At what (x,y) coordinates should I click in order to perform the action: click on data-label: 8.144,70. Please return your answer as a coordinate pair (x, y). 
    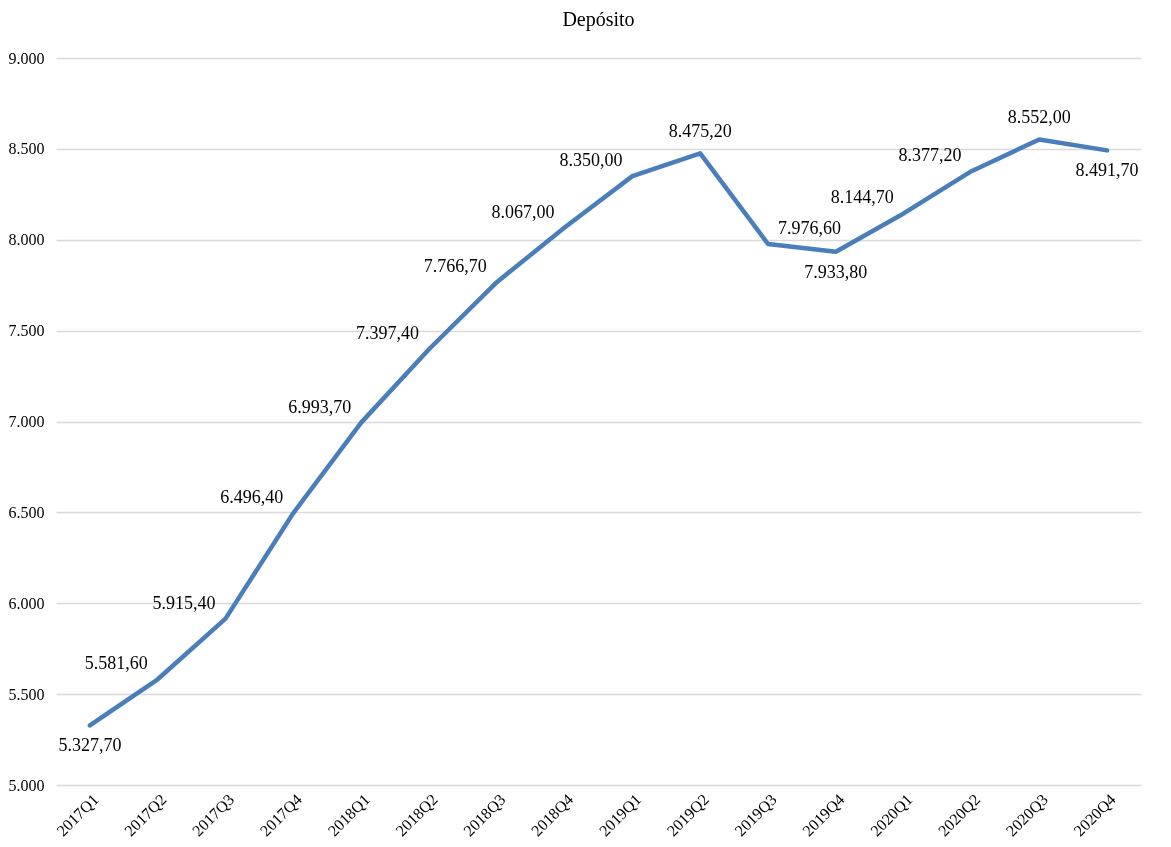
    Looking at the image, I should click on (862, 197).